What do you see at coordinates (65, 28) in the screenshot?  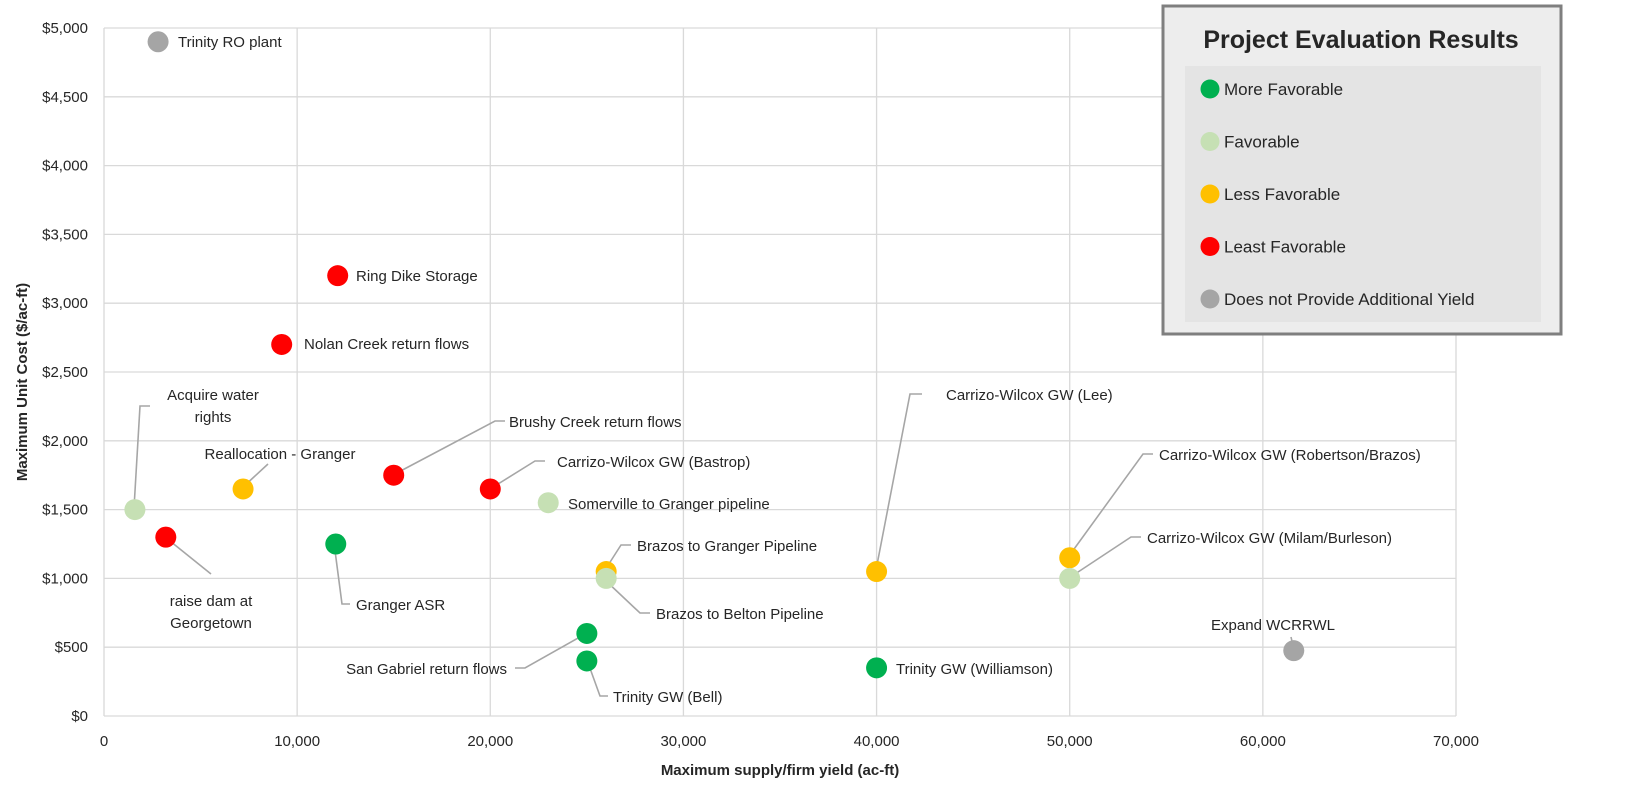 I see `y-tick-label: $5,000` at bounding box center [65, 28].